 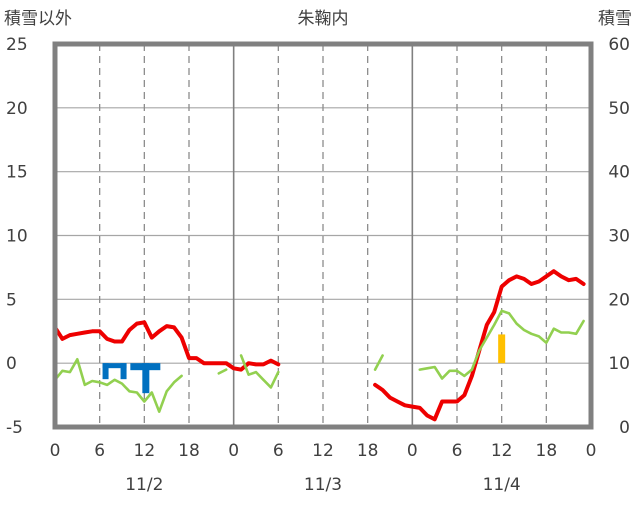 What do you see at coordinates (323, 485) in the screenshot?
I see `date-label: 11/3` at bounding box center [323, 485].